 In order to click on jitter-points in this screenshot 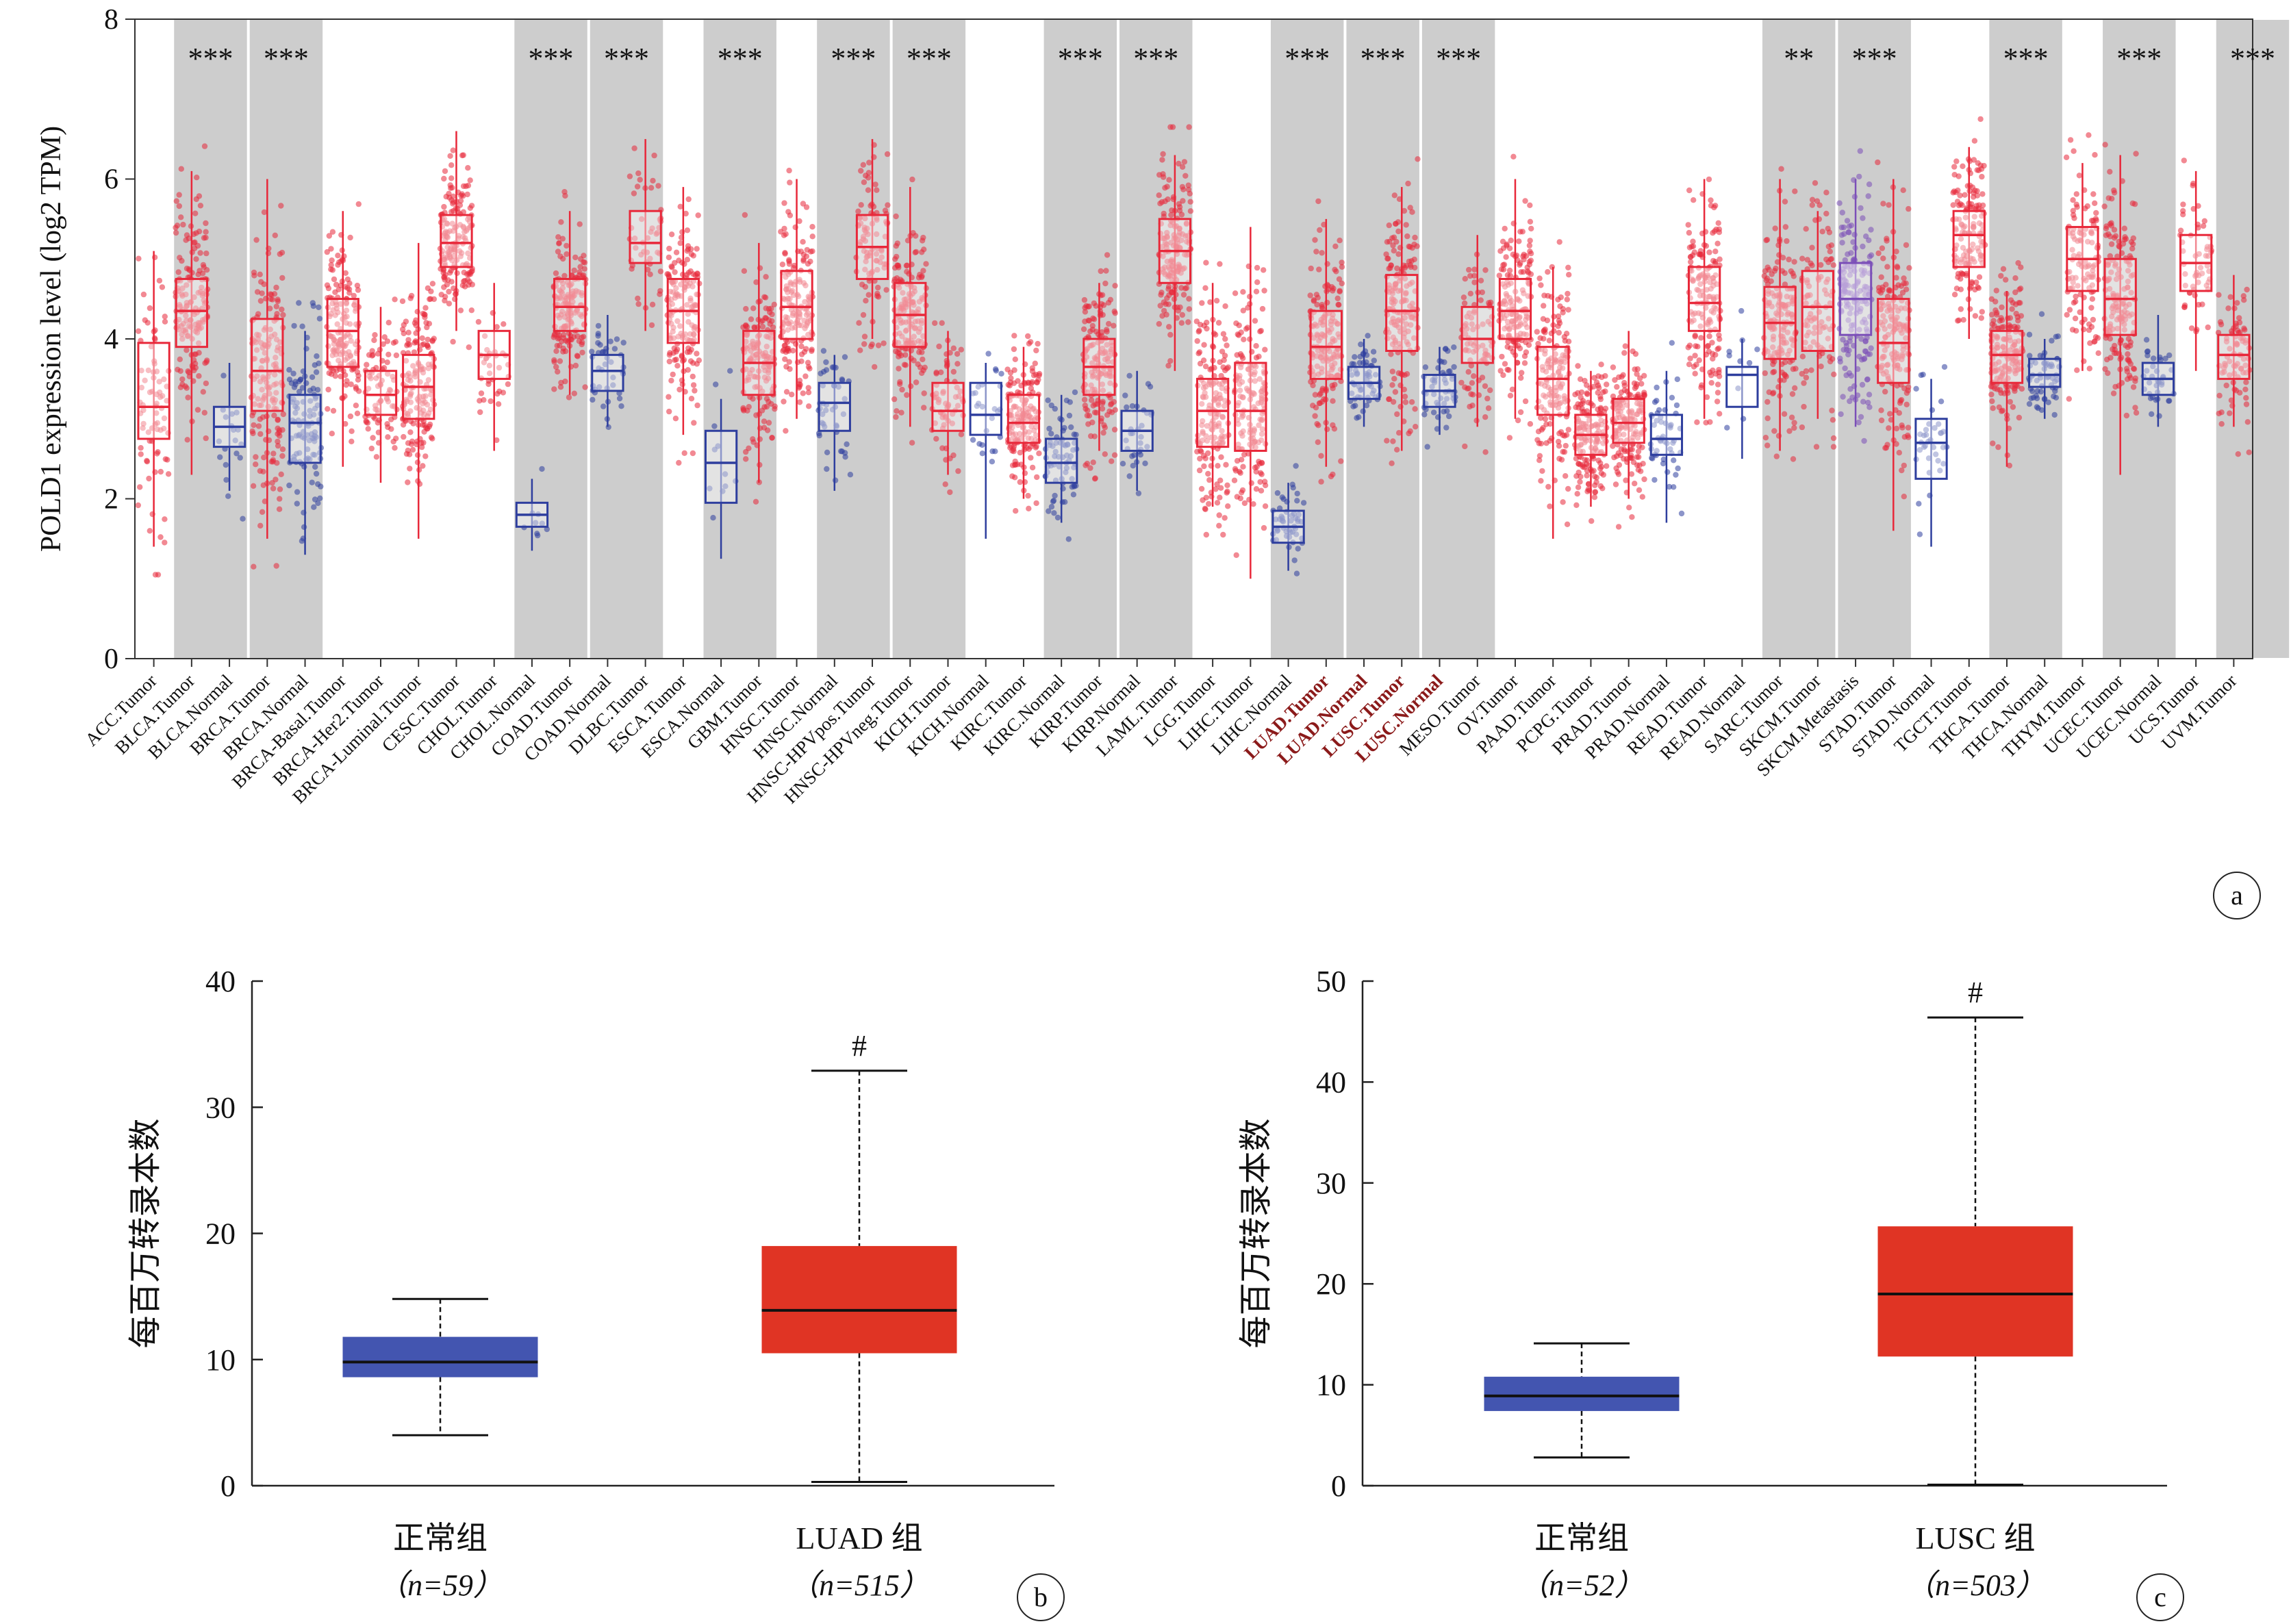, I will do `click(231, 447)`.